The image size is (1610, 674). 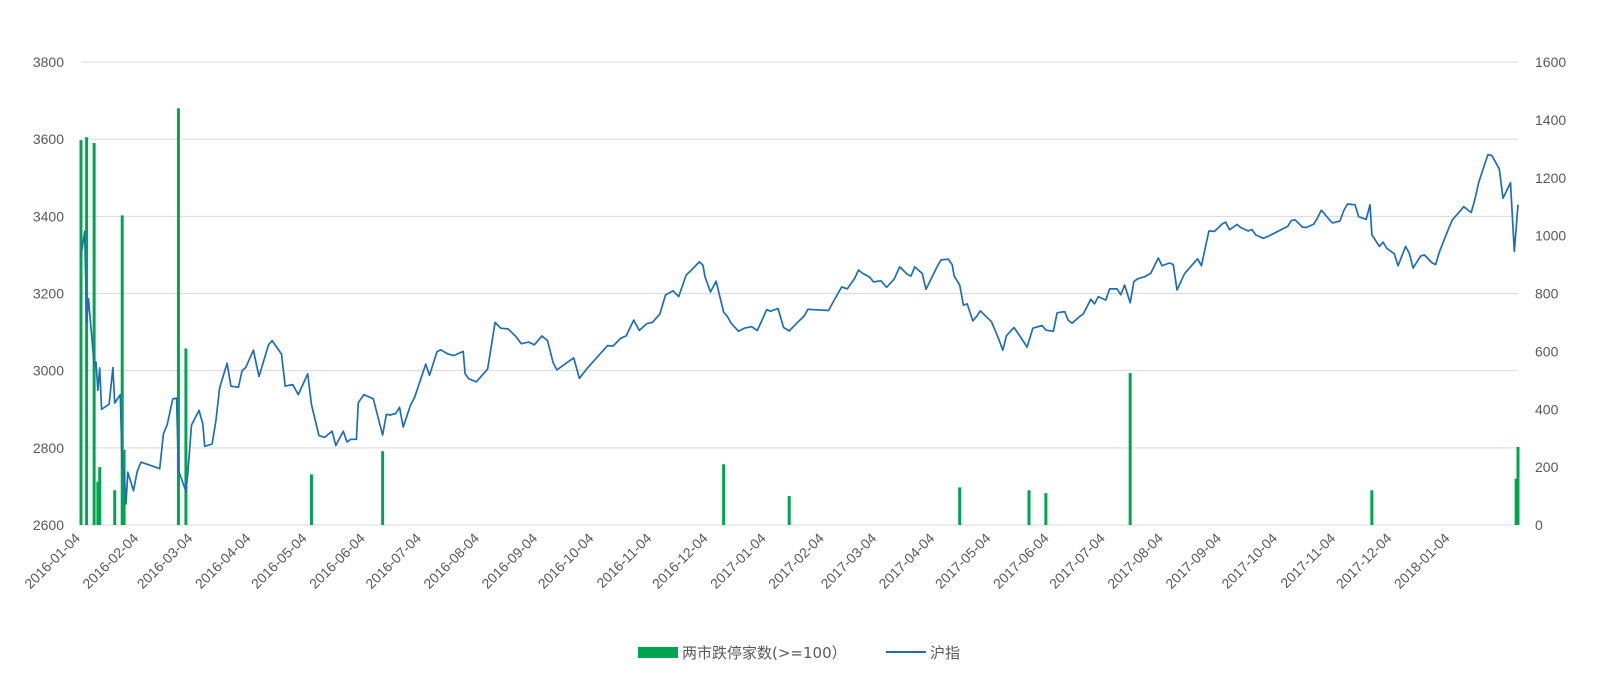 What do you see at coordinates (48, 448) in the screenshot?
I see `left-axis-tick: 2800` at bounding box center [48, 448].